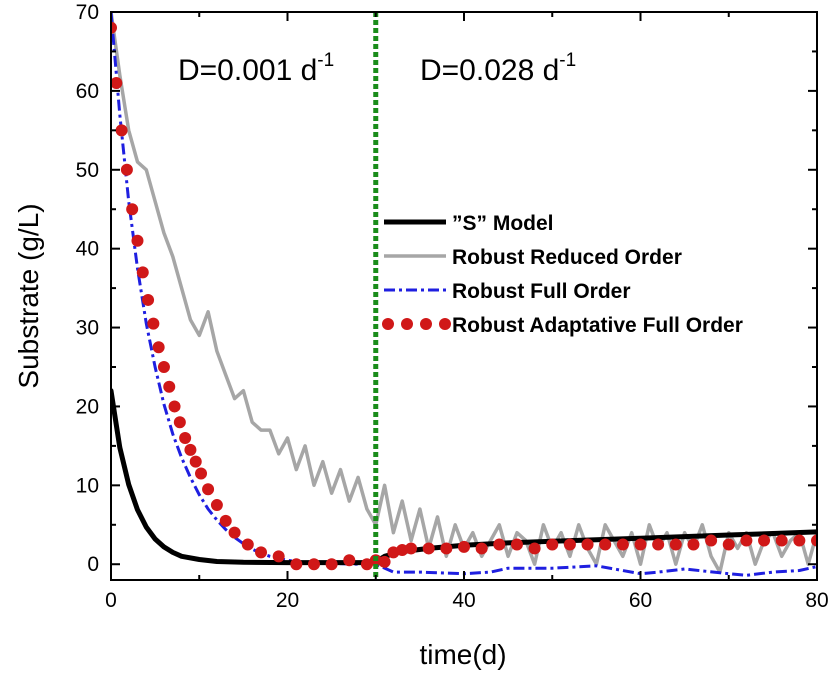  What do you see at coordinates (87, 91) in the screenshot?
I see `y-tick-label: 60` at bounding box center [87, 91].